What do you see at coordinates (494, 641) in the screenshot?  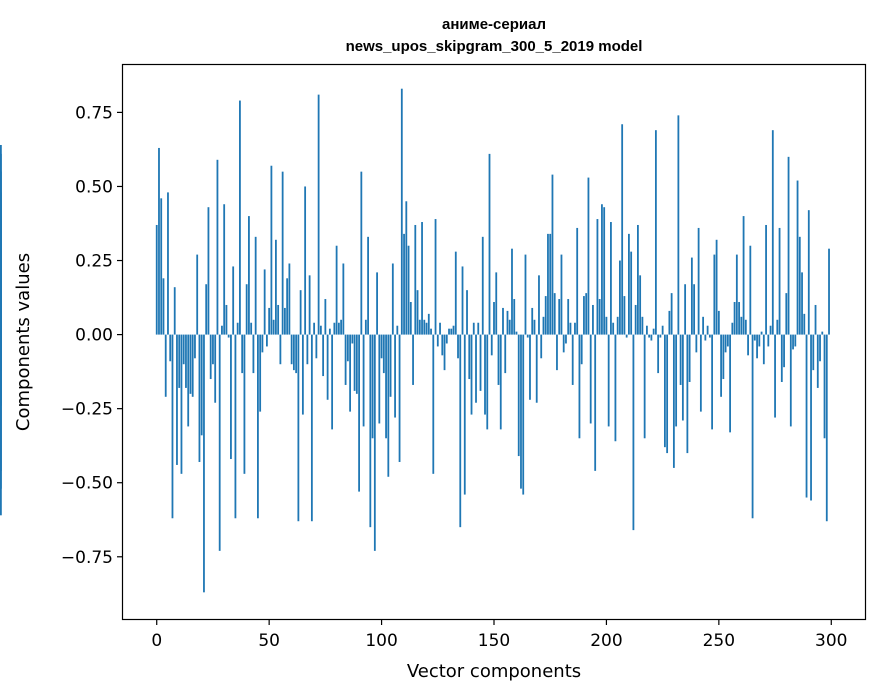 I see `x-tick-label: 150` at bounding box center [494, 641].